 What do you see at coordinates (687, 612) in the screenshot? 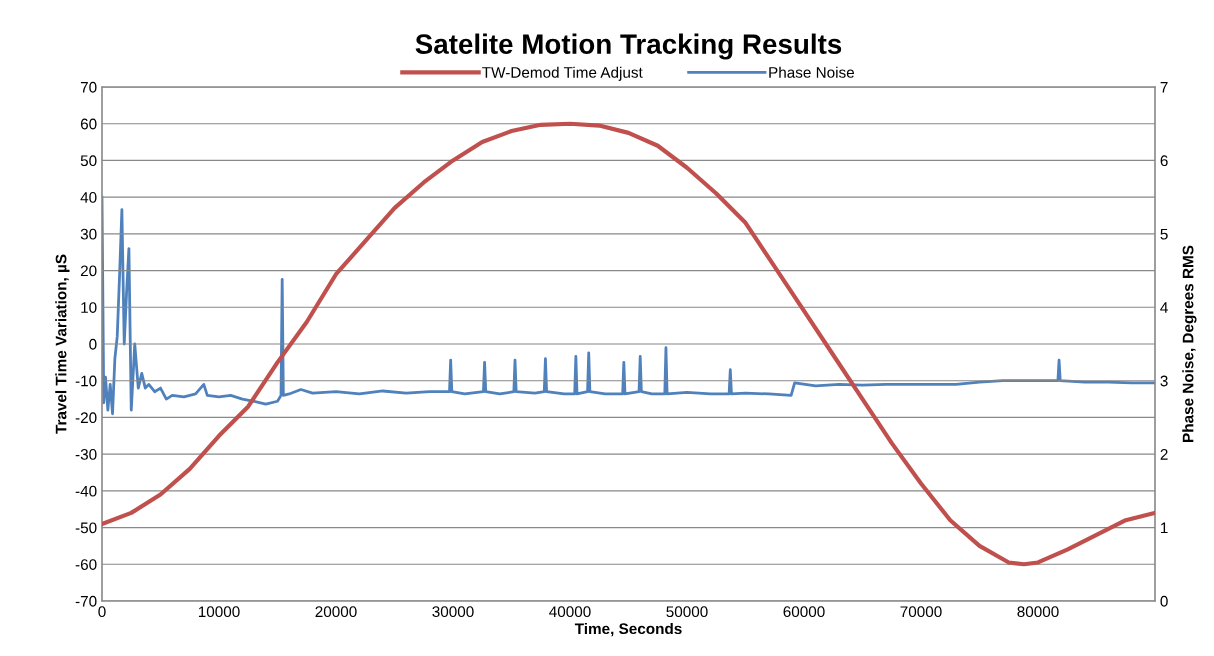
I see `x-tick-label: 50000` at bounding box center [687, 612].